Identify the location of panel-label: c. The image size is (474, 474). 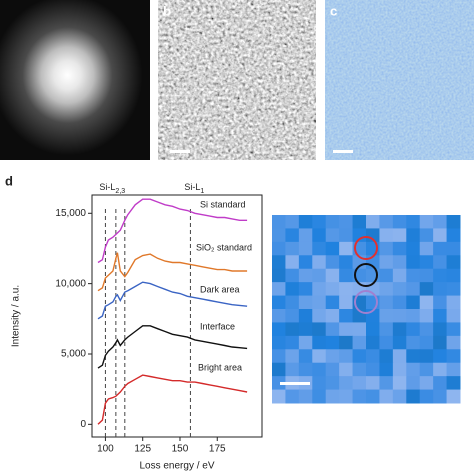
(333, 10).